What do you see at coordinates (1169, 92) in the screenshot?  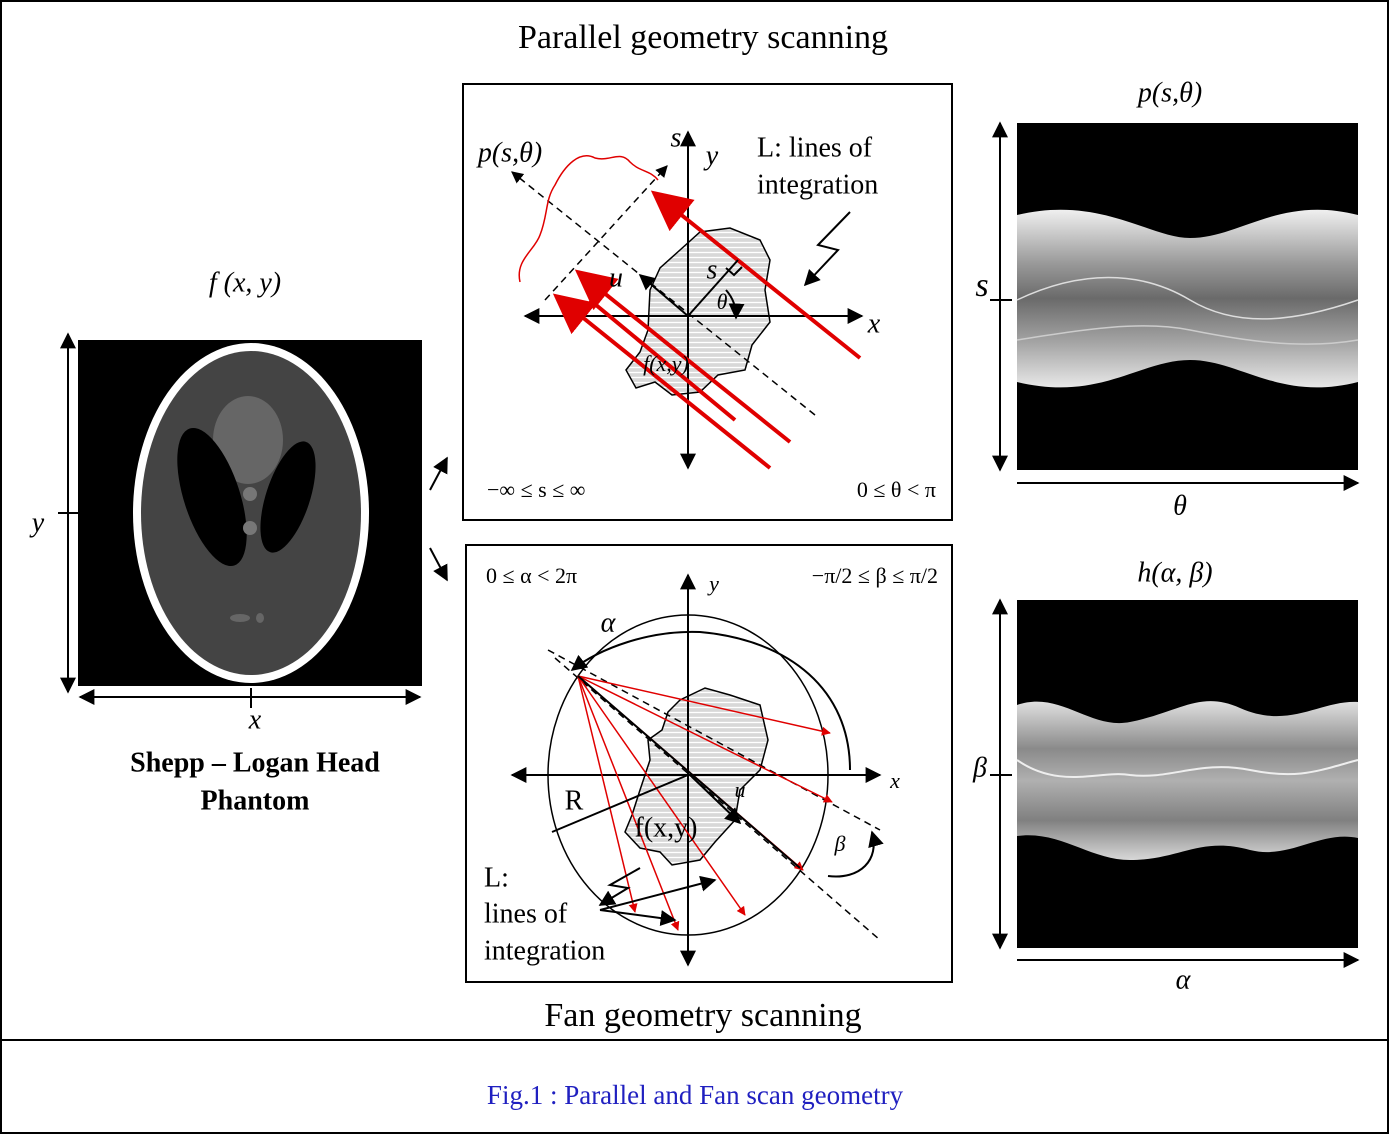 I see `sinogram-title: p(s,θ)` at bounding box center [1169, 92].